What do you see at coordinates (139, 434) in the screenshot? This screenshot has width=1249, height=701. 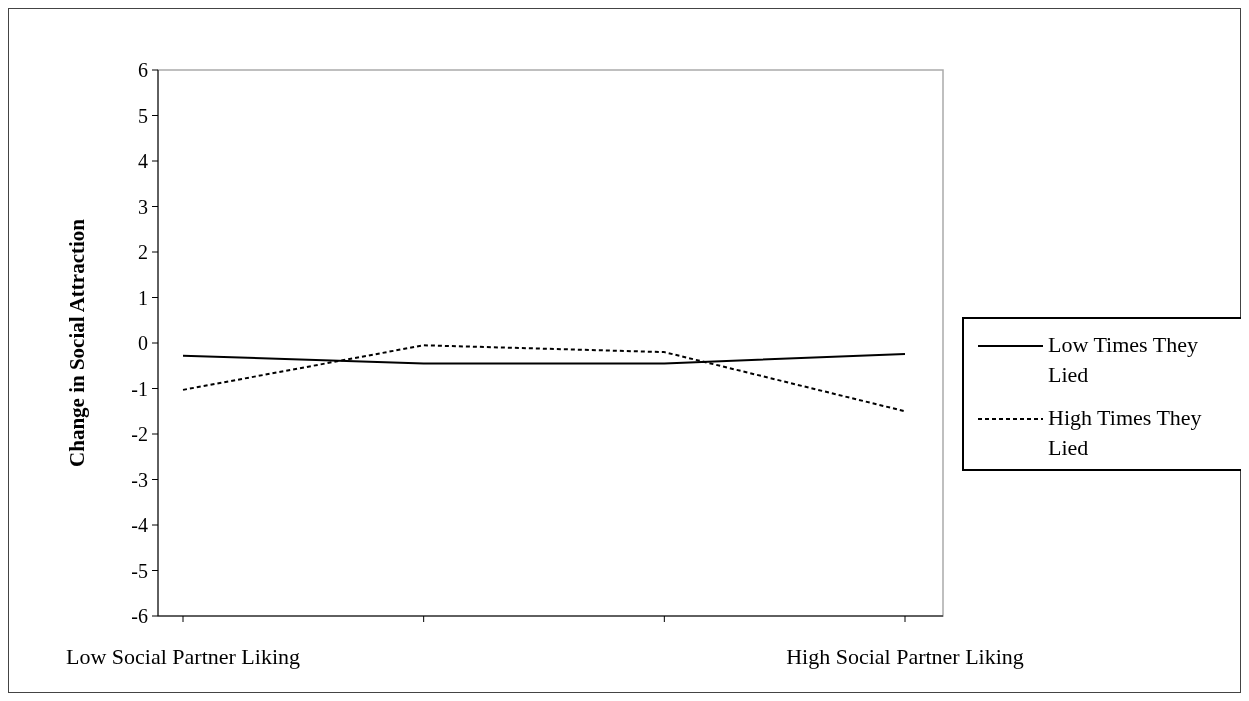 I see `y-tick-label: -2` at bounding box center [139, 434].